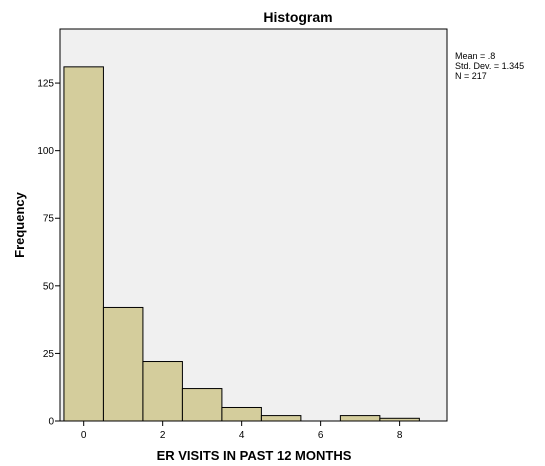  Describe the element at coordinates (254, 455) in the screenshot. I see `x-axis-title: ER VISITS IN PAST 12 MONTHS` at that location.